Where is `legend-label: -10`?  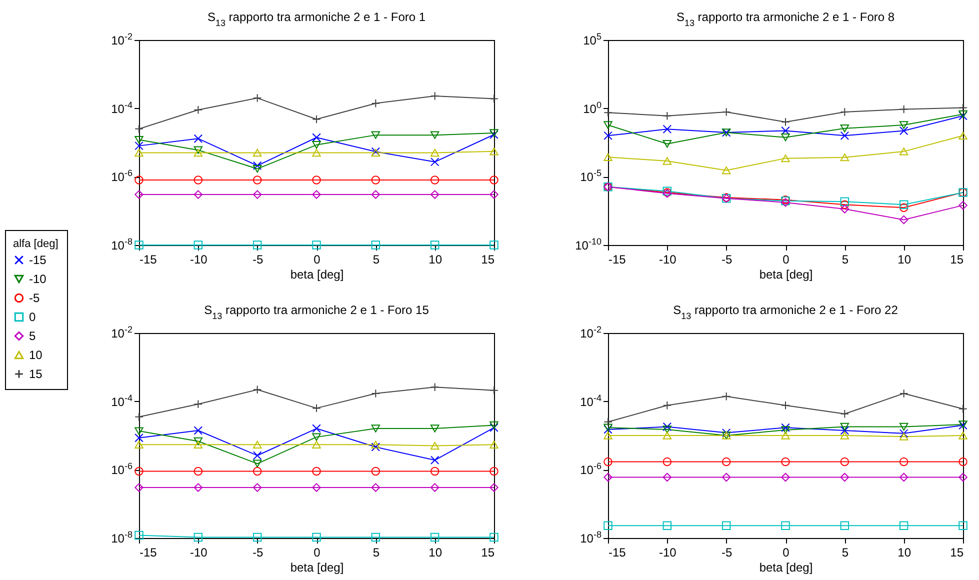
legend-label: -10 is located at coordinates (38, 279).